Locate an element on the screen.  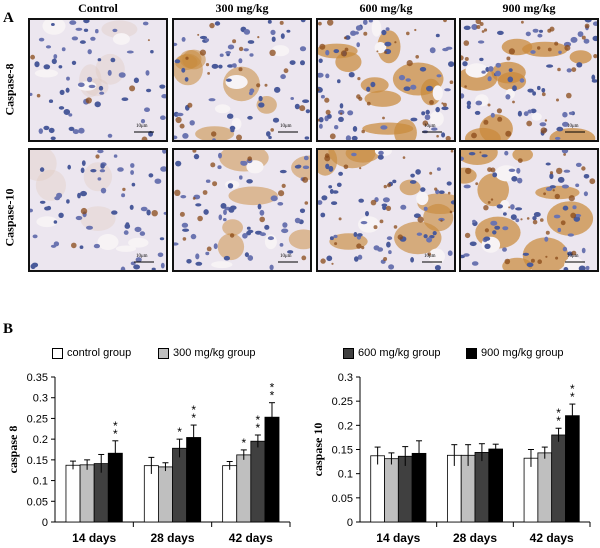
column-header-600: 600 mg/kg is located at coordinates (386, 8).